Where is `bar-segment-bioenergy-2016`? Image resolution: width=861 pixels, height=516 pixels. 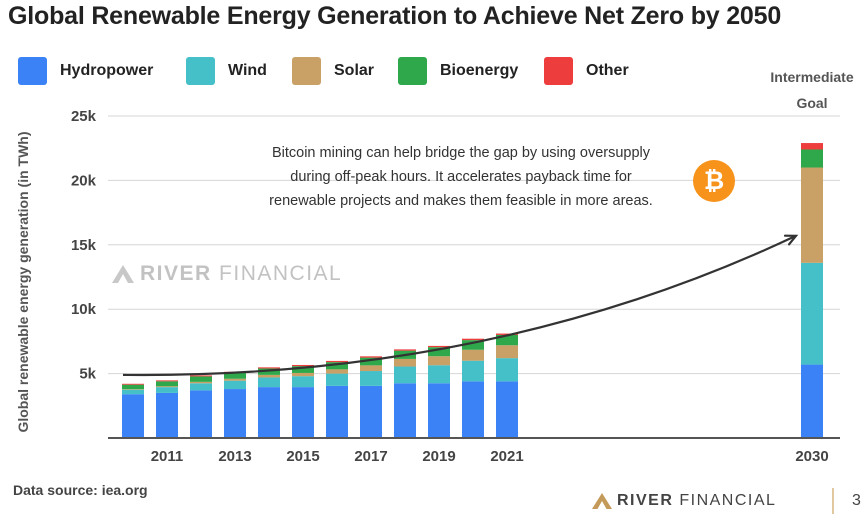 bar-segment-bioenergy-2016 is located at coordinates (337, 366).